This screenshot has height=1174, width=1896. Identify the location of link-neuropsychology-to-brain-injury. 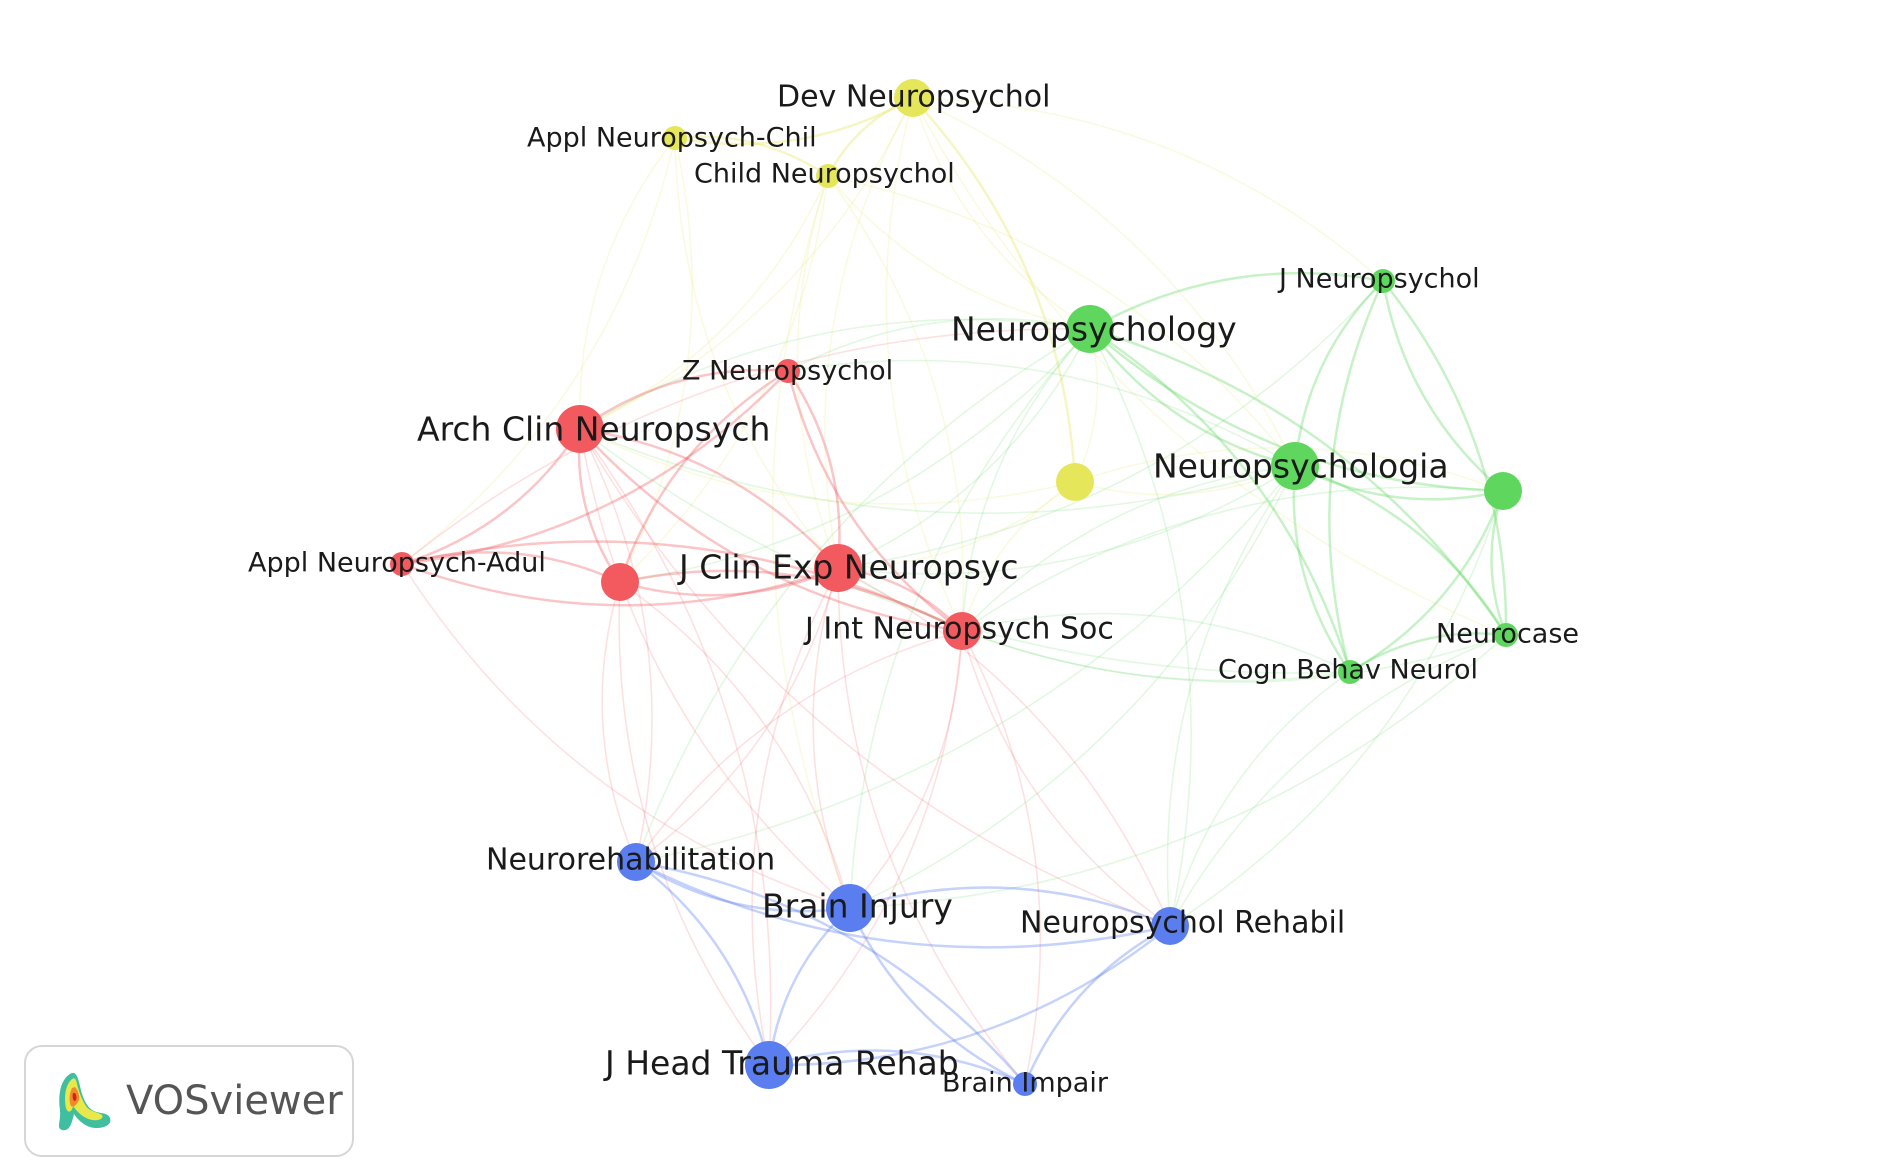
(970, 618).